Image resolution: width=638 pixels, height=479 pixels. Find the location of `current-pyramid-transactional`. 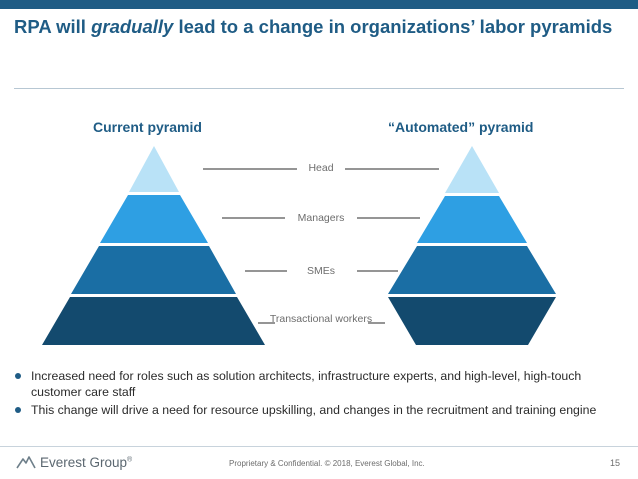

current-pyramid-transactional is located at coordinates (153, 321).